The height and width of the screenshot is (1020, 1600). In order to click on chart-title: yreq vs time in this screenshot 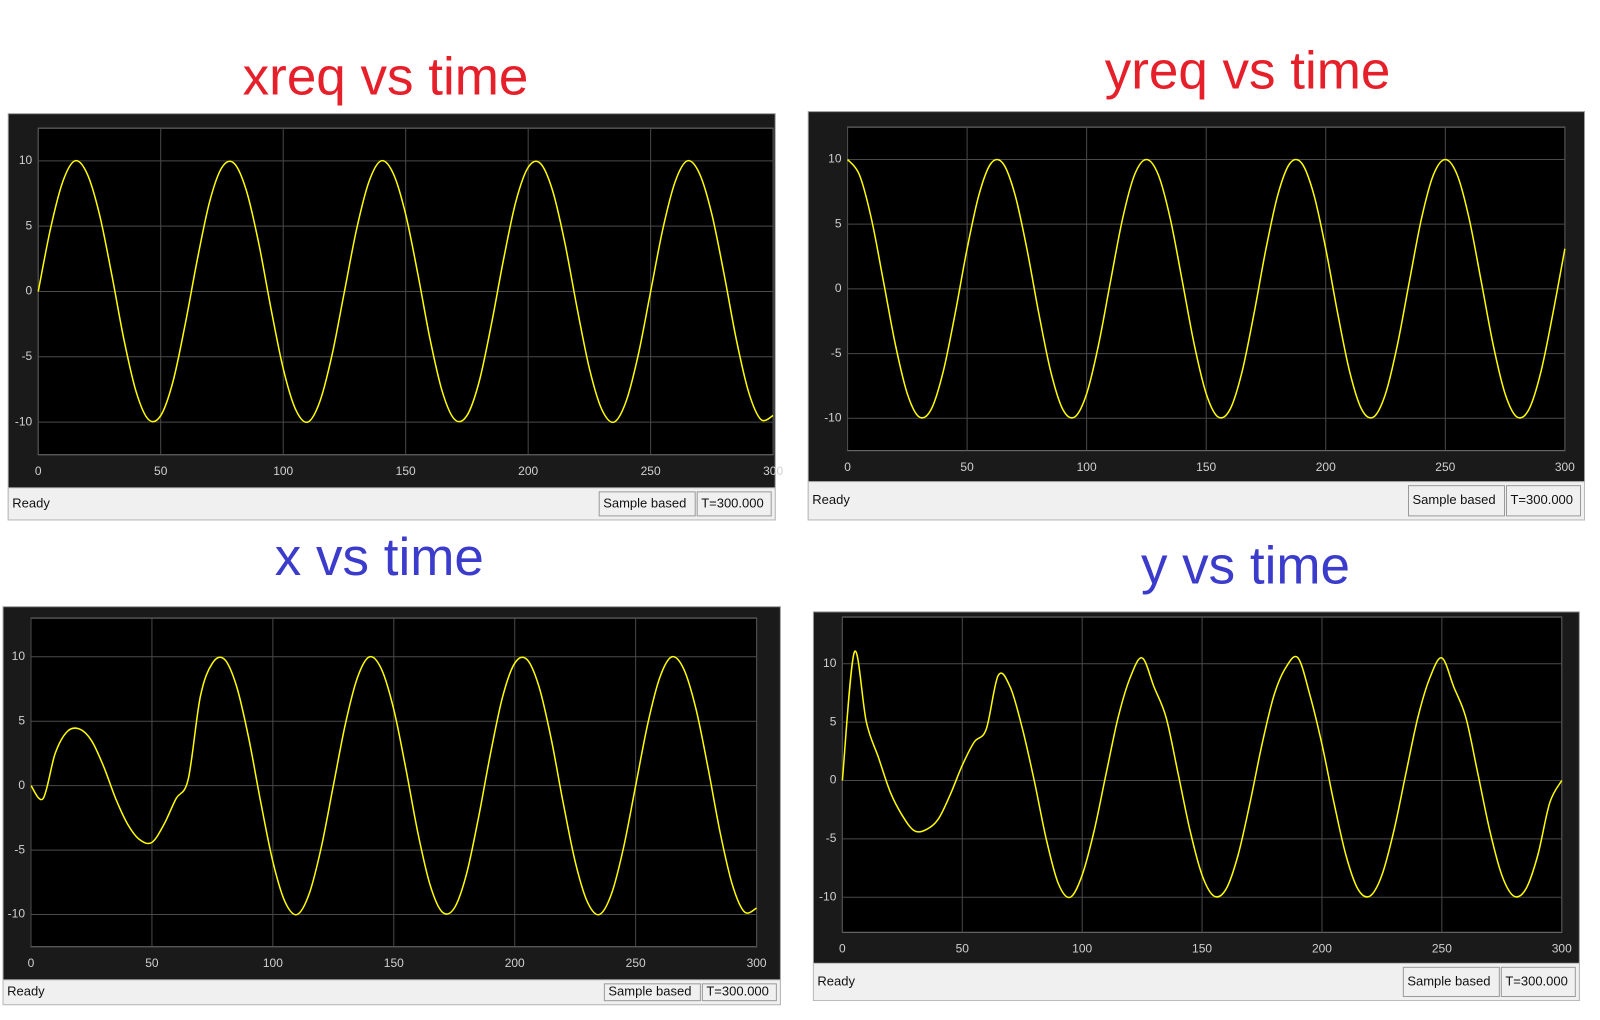, I will do `click(1248, 70)`.